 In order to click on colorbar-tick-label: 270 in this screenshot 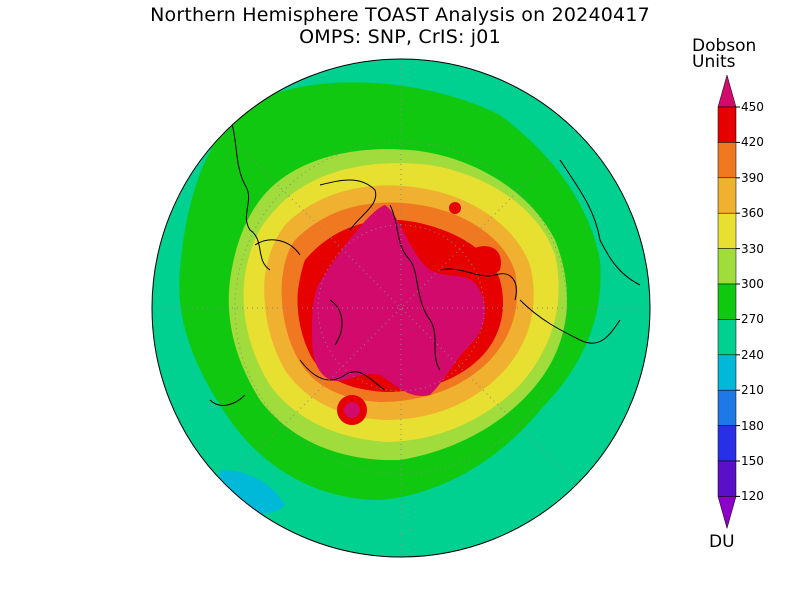, I will do `click(752, 319)`.